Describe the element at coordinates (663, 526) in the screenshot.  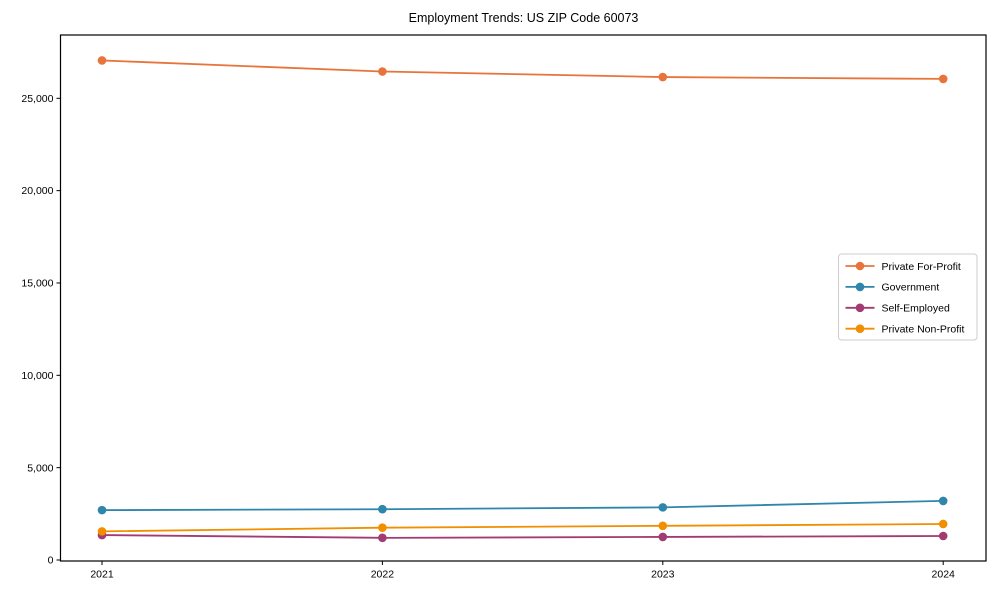
I see `data-point-private-non-profit-2023` at that location.